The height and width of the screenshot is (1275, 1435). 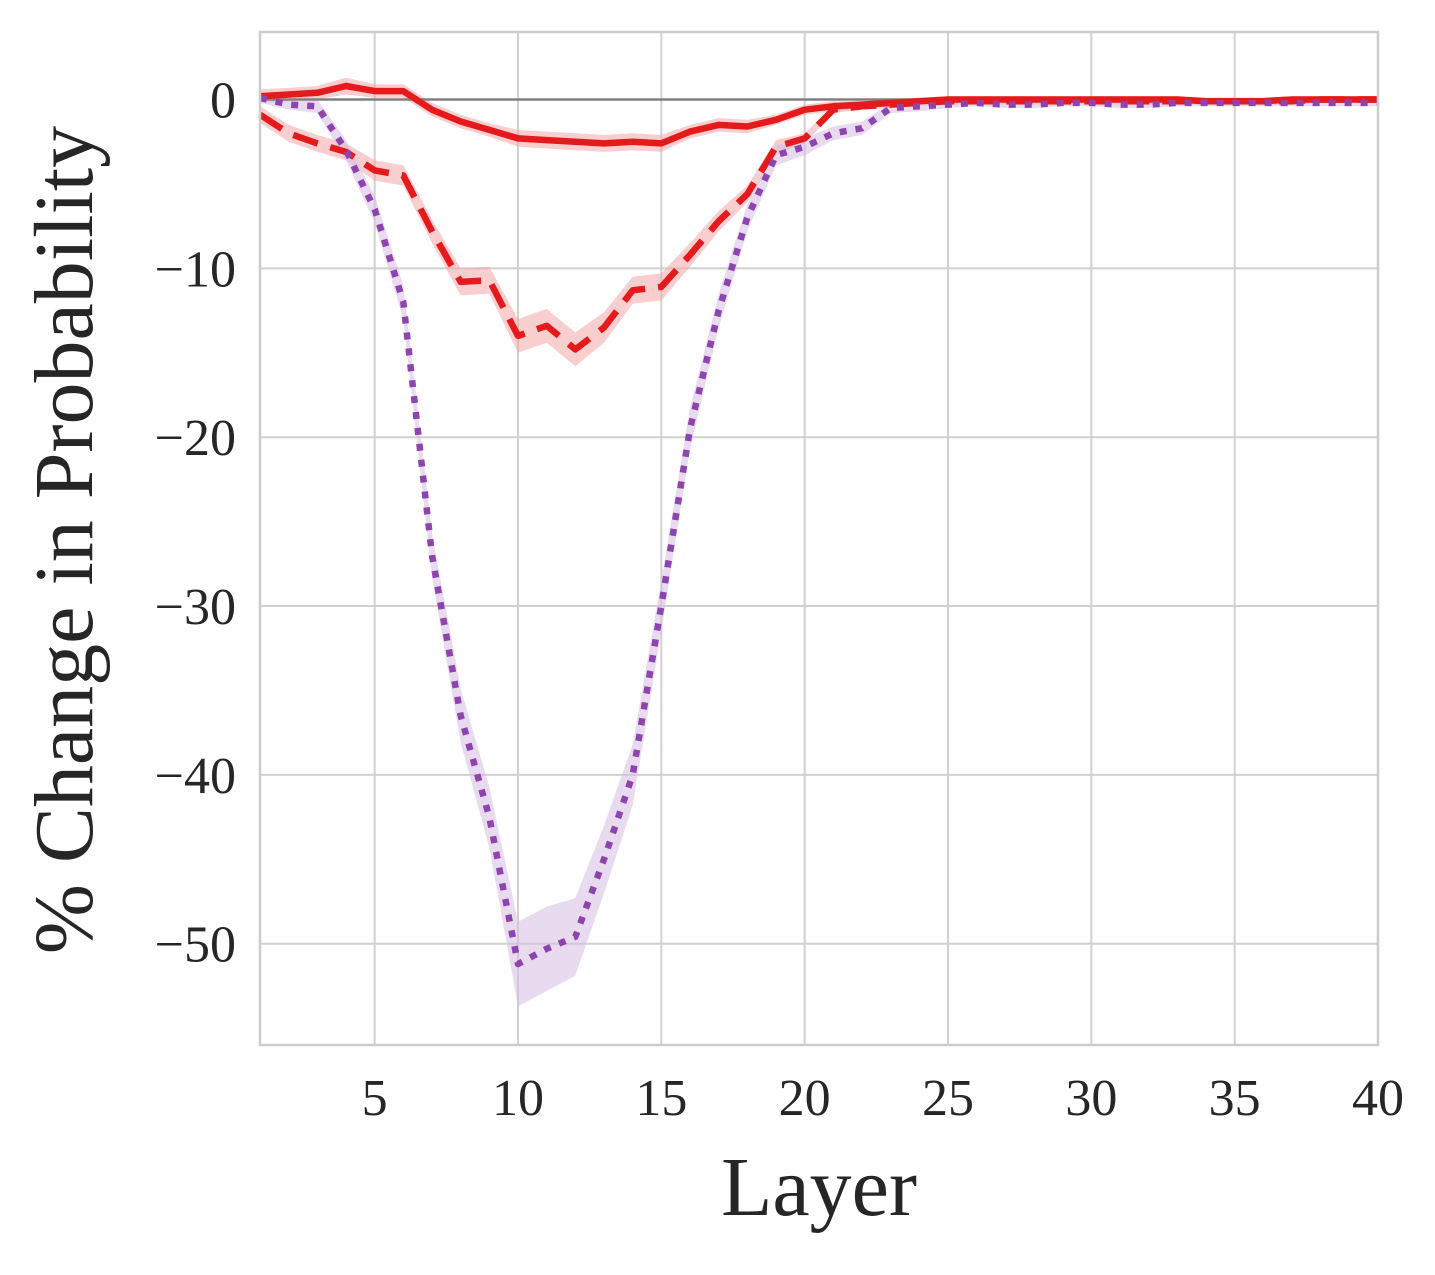 I want to click on x-tick-label: 10, so click(x=518, y=1098).